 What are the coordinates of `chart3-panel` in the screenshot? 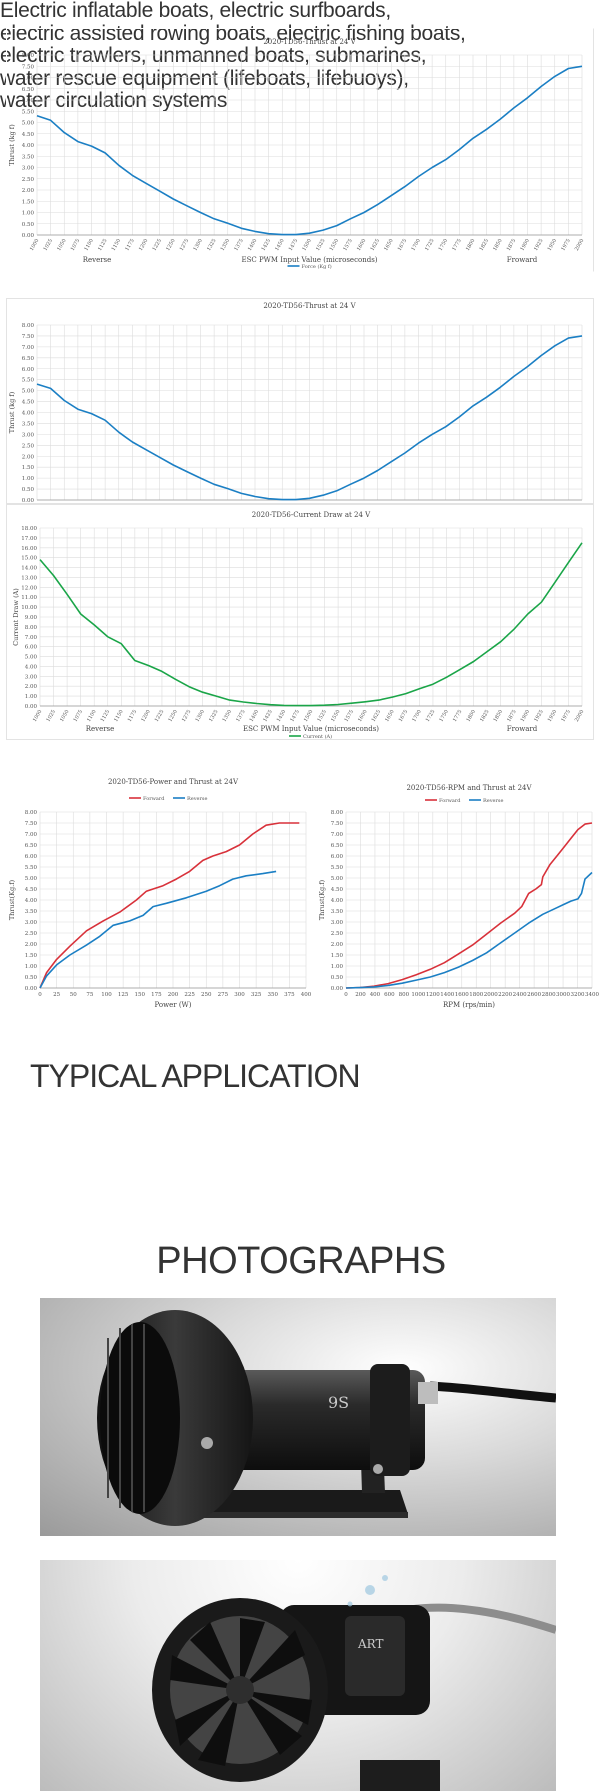 It's located at (300, 622).